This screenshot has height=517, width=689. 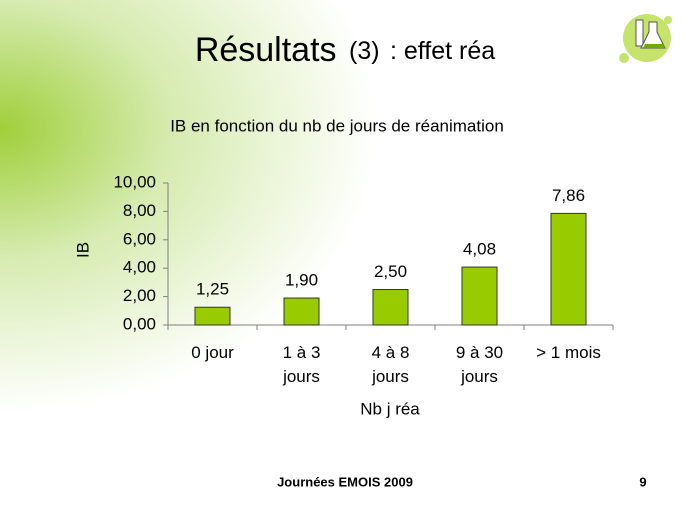 I want to click on footer: Journées EMOIS 2009, so click(x=345, y=481).